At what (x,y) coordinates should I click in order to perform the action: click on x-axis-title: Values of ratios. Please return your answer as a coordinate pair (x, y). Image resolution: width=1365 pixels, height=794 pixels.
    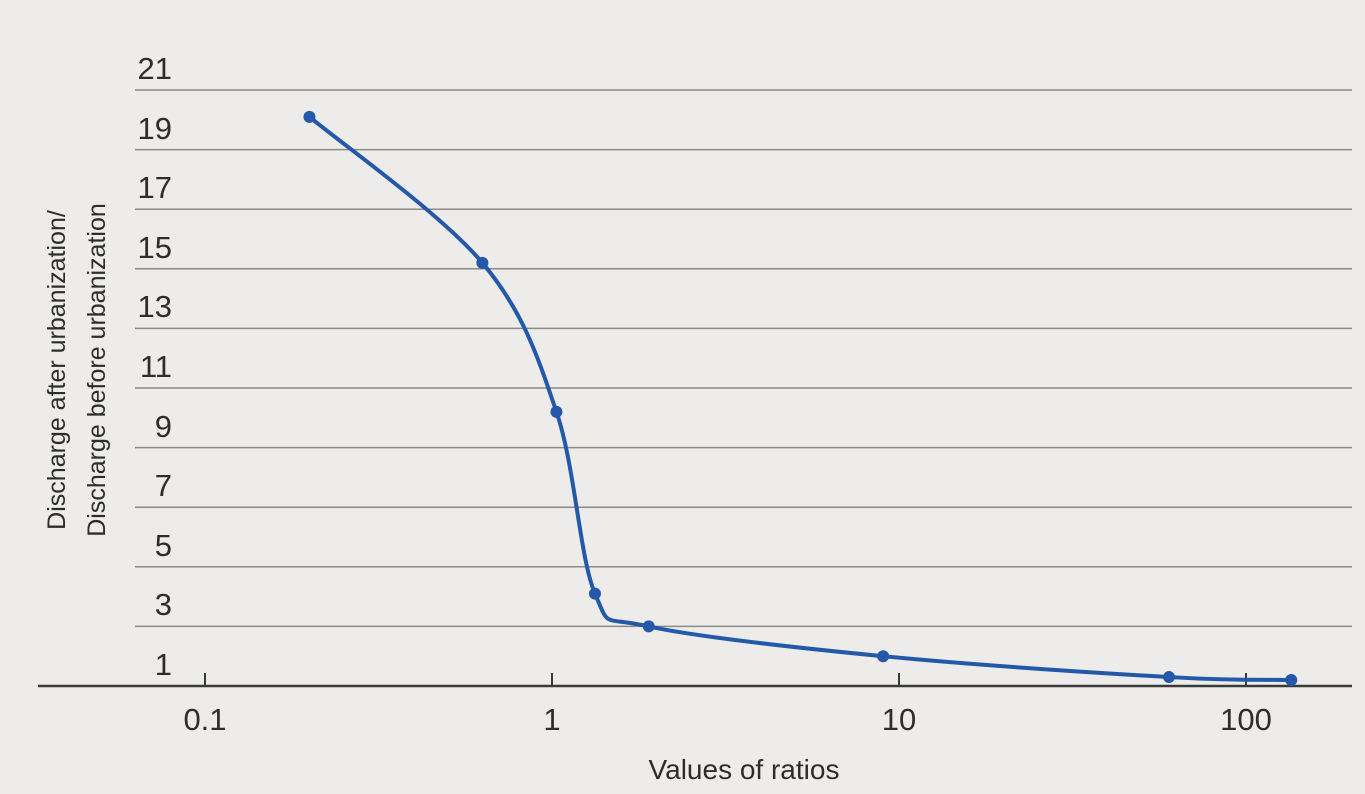
    Looking at the image, I should click on (744, 769).